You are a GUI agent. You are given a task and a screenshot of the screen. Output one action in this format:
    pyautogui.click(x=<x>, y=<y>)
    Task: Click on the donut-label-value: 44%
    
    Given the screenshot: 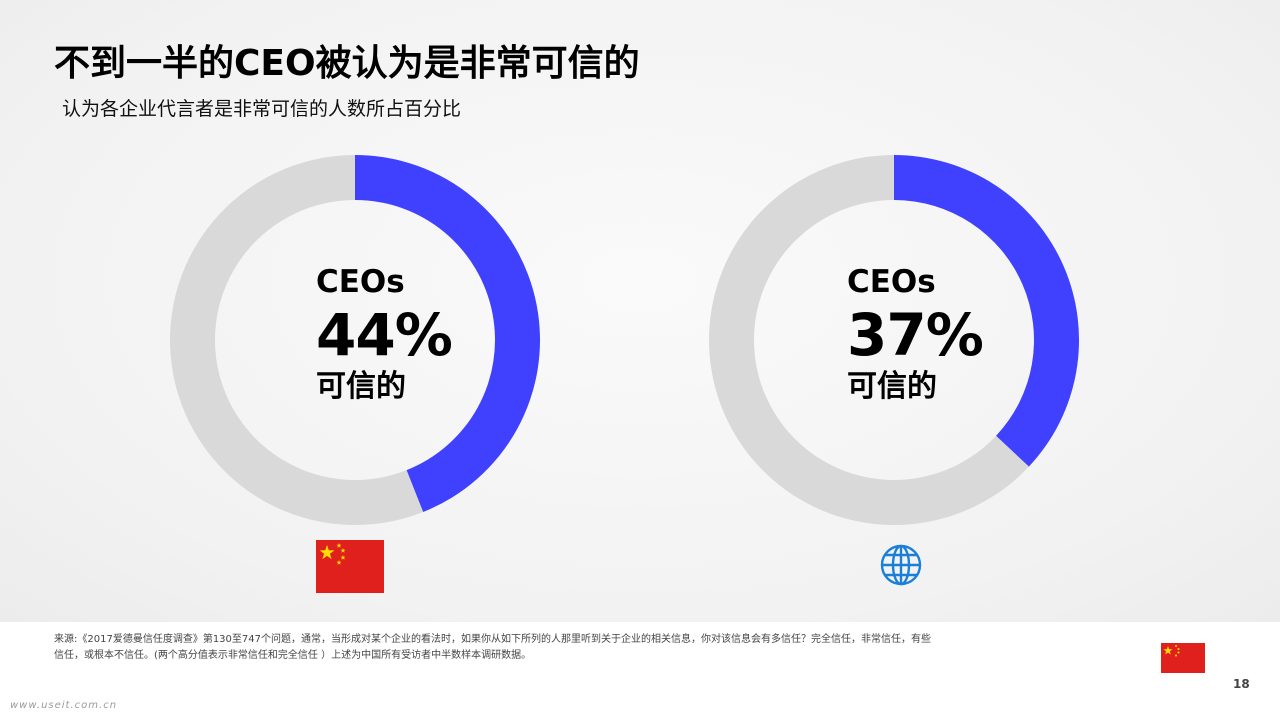 What is the action you would take?
    pyautogui.click(x=384, y=335)
    